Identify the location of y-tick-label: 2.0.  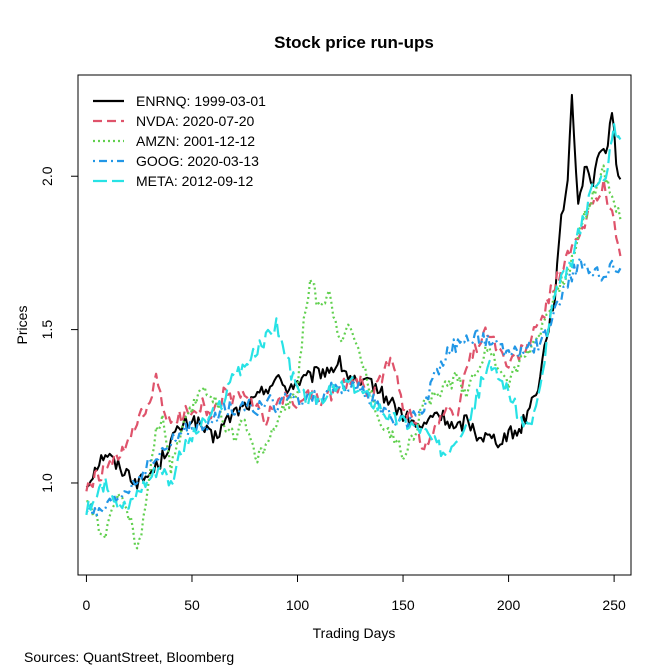
(47, 176).